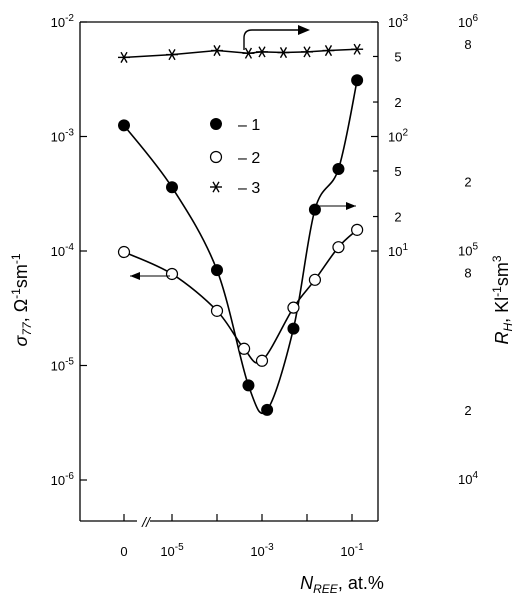  Describe the element at coordinates (398, 136) in the screenshot. I see `right-inner-tick-label: 10²` at that location.